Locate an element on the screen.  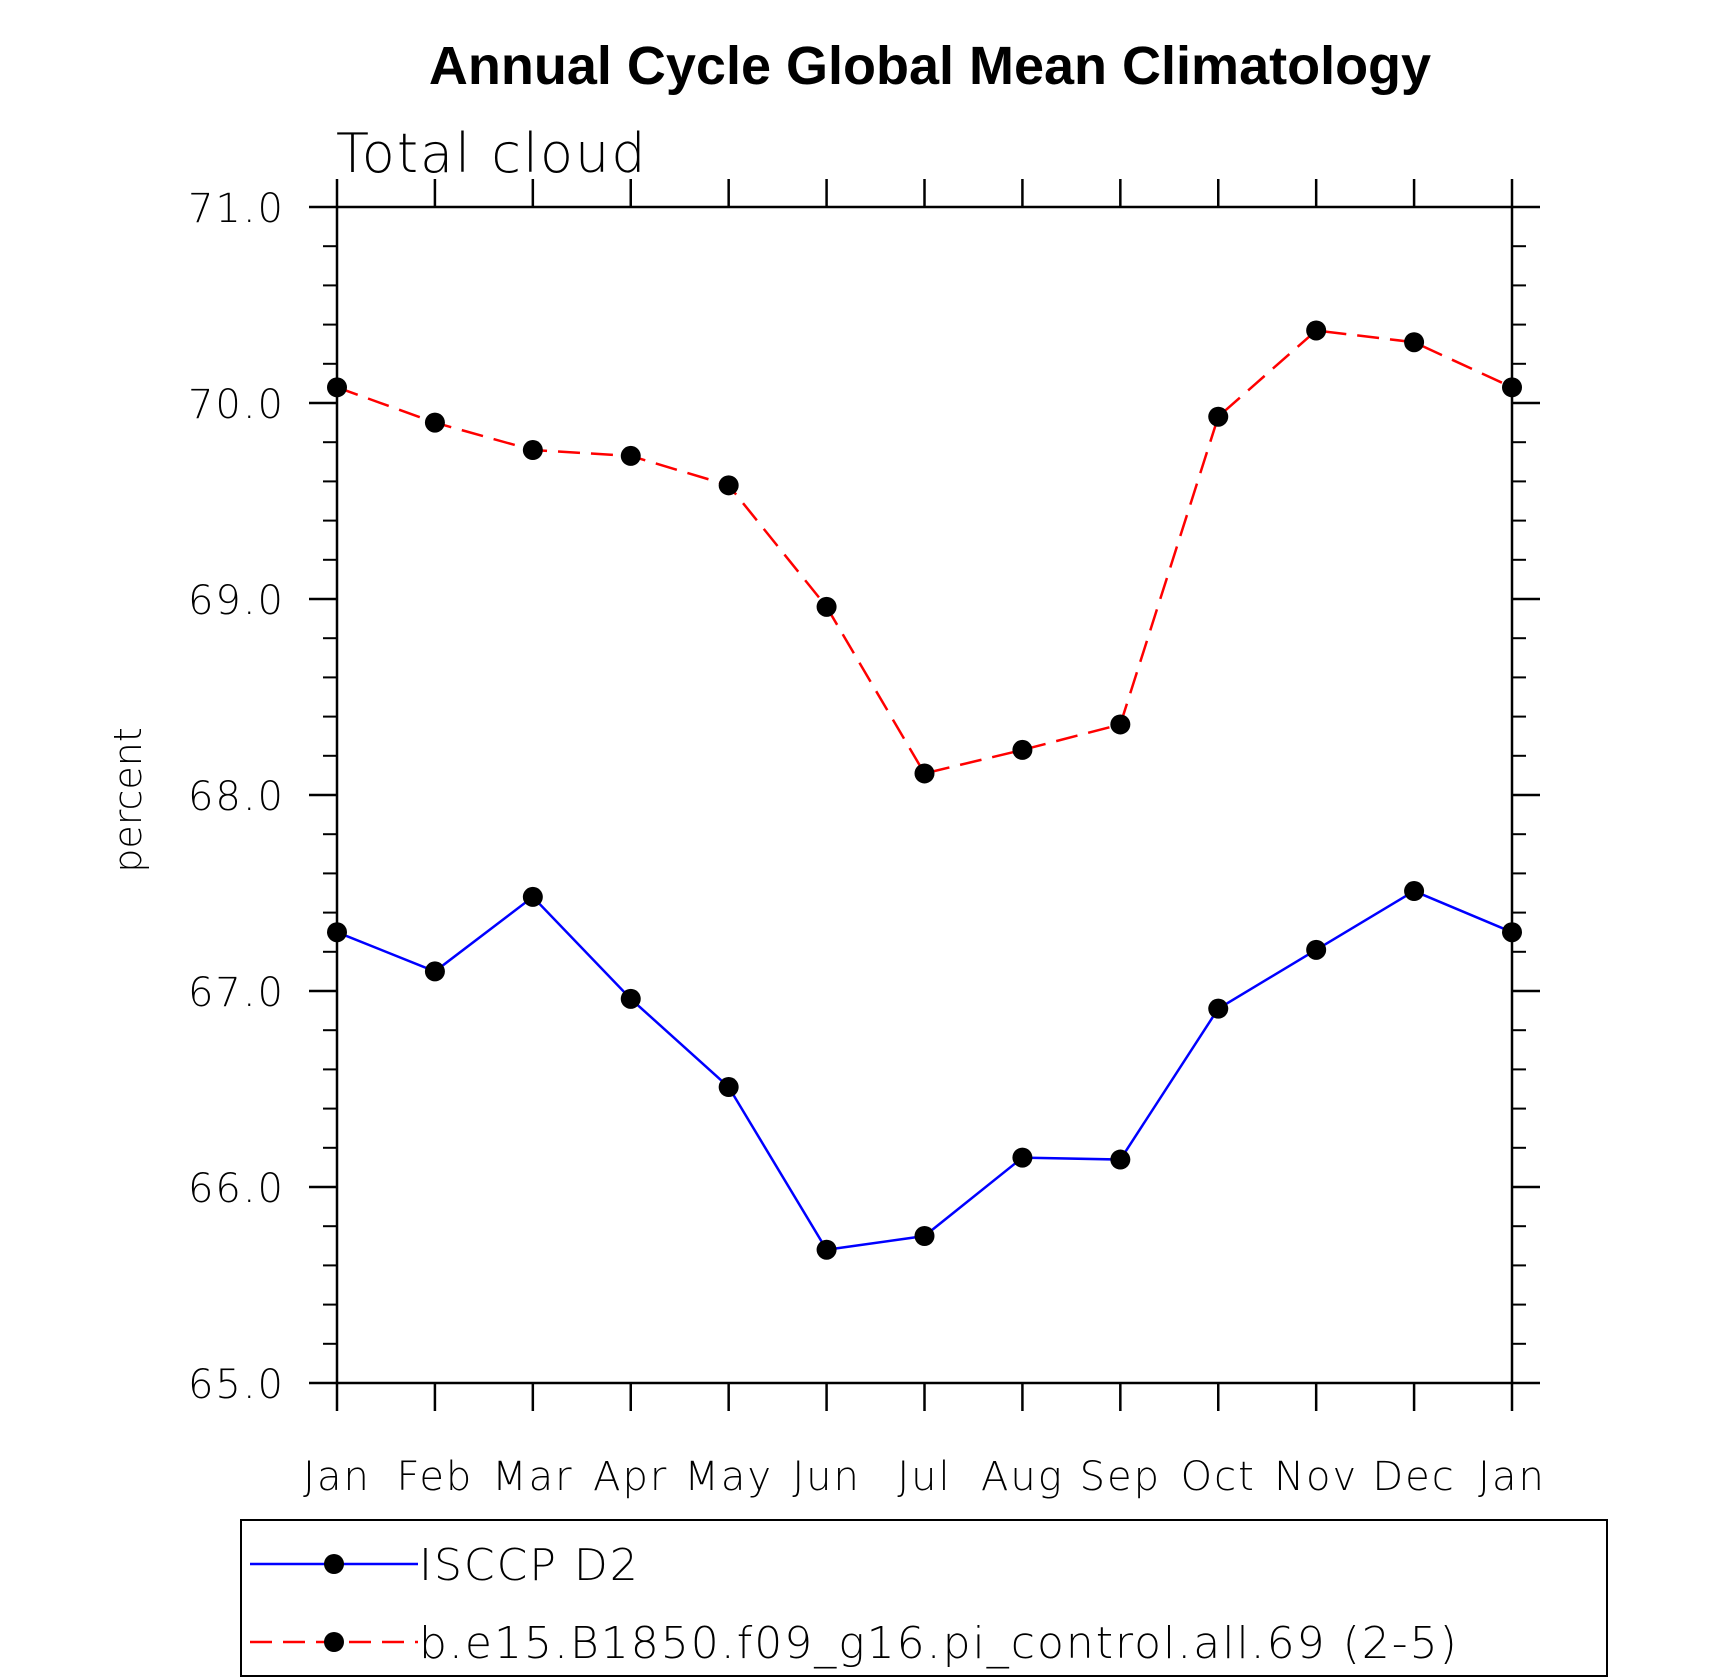
legend-box is located at coordinates (924, 1598).